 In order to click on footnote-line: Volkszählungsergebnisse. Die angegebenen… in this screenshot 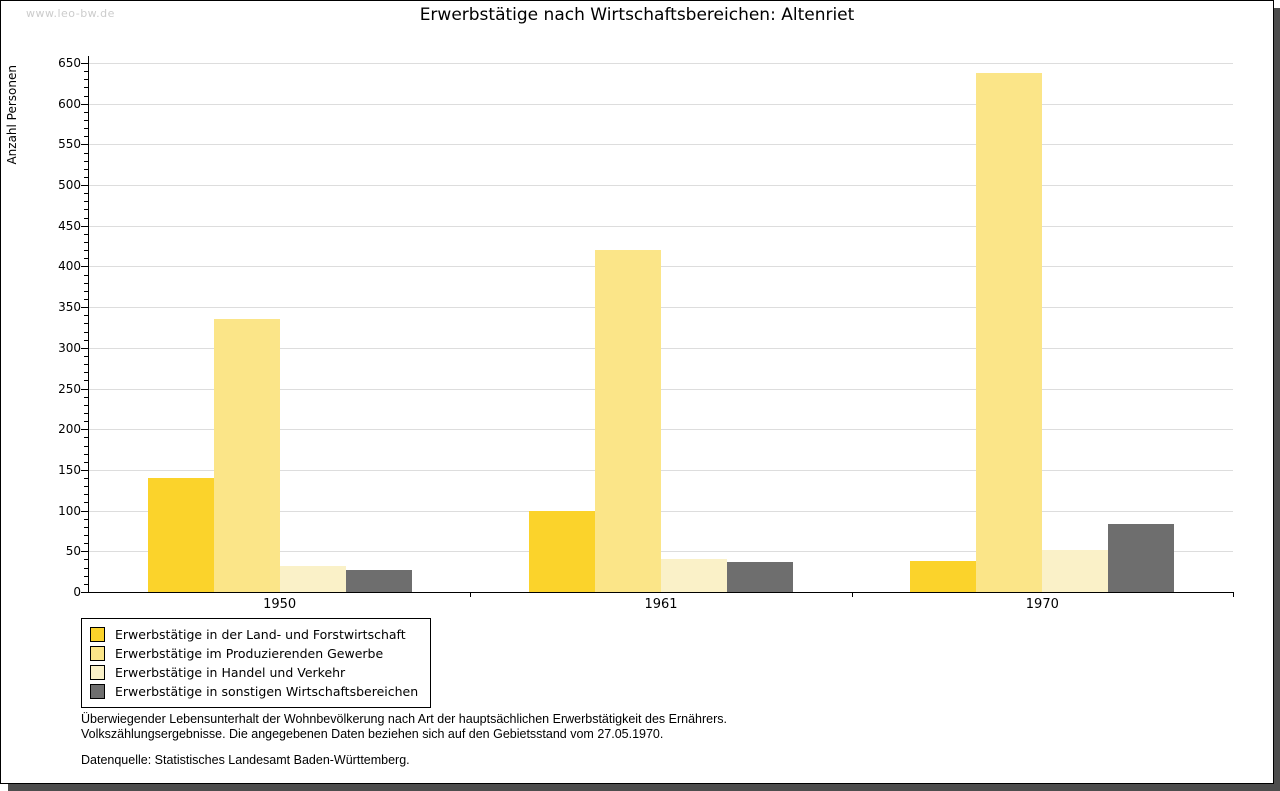, I will do `click(372, 734)`.